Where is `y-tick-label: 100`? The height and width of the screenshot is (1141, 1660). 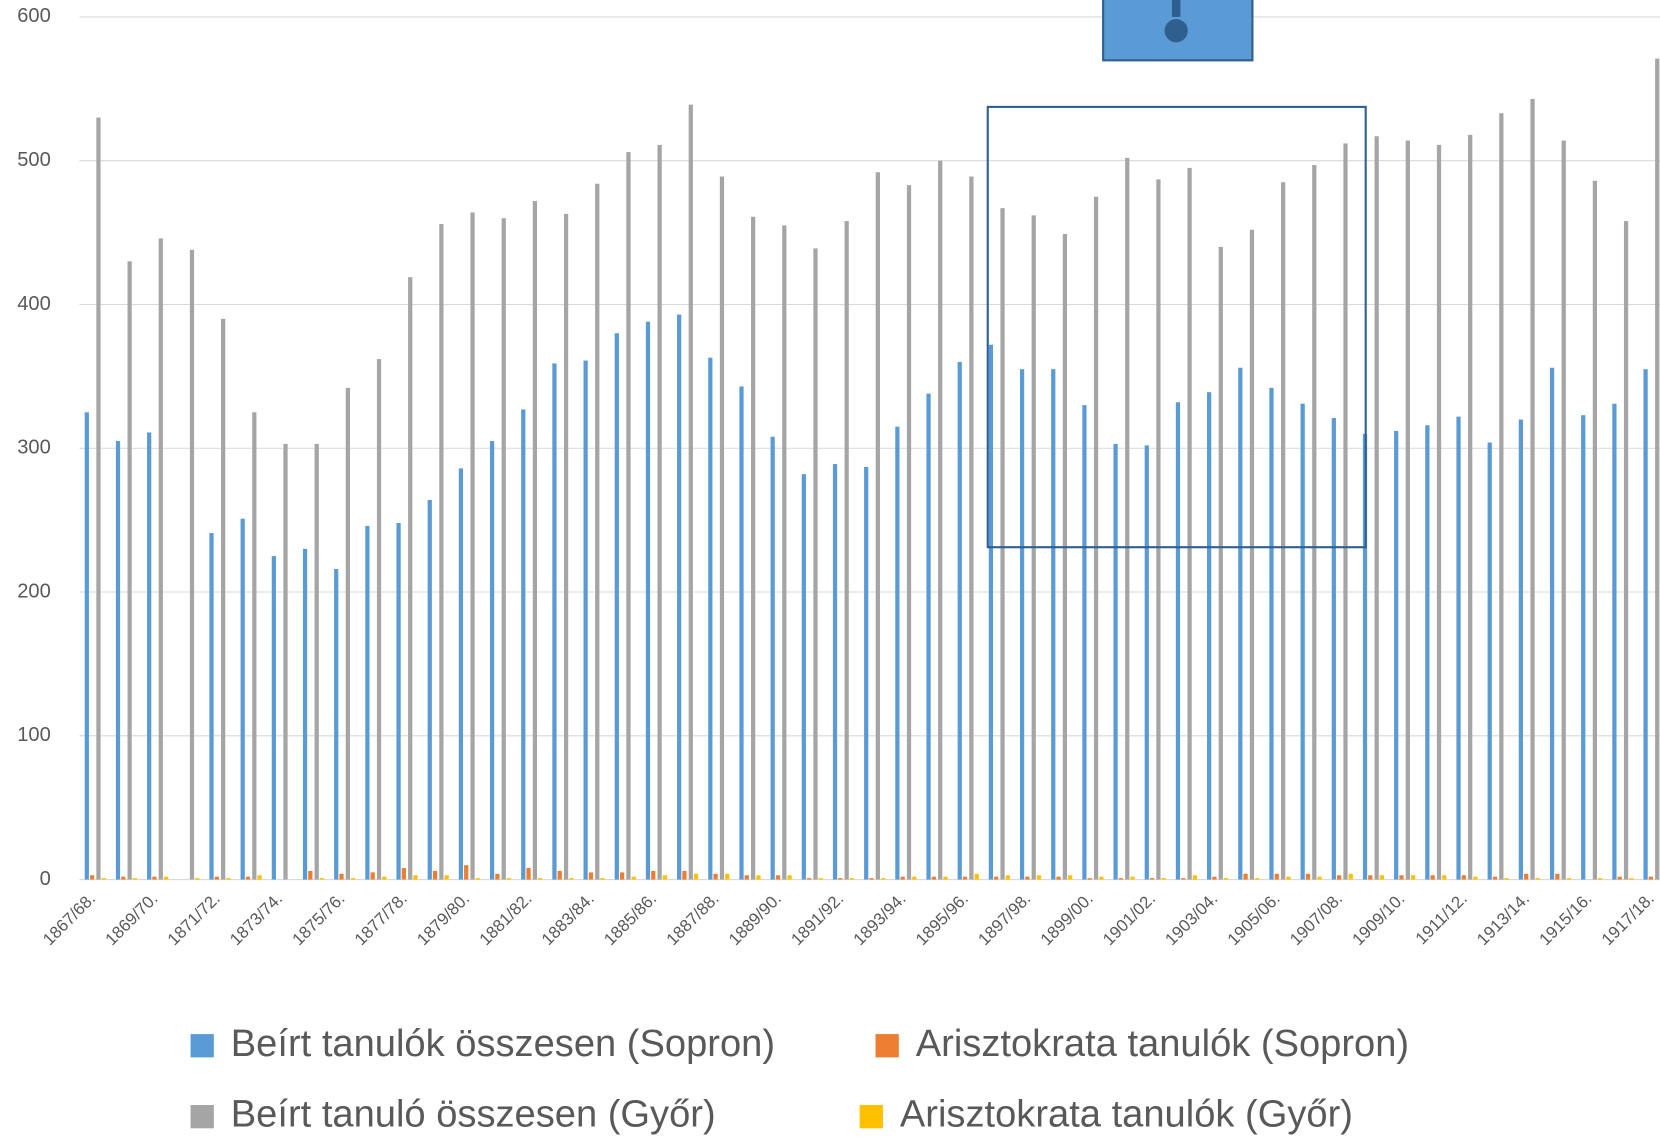
y-tick-label: 100 is located at coordinates (34, 735).